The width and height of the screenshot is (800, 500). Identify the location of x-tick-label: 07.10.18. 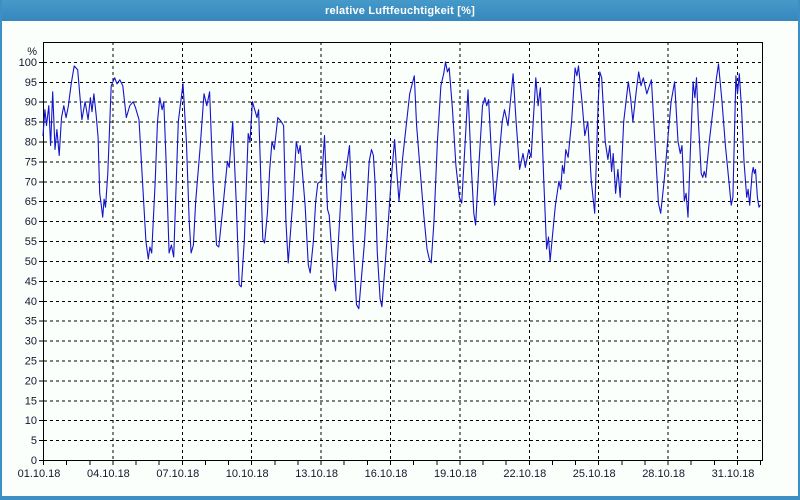
(177, 474).